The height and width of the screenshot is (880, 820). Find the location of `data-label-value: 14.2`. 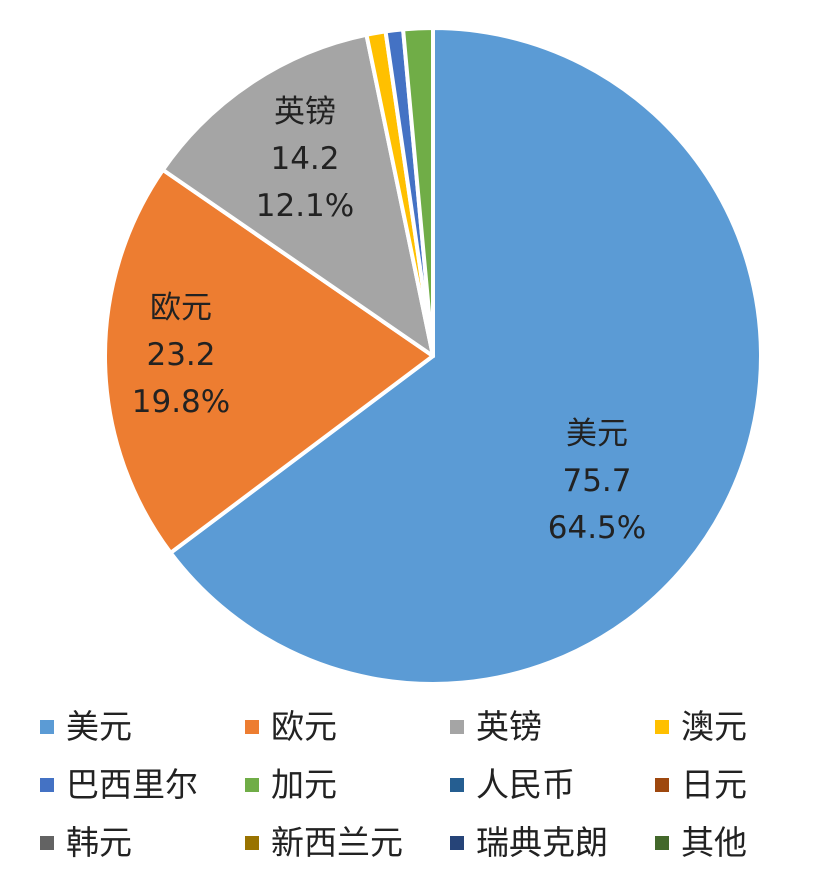

data-label-value: 14.2 is located at coordinates (304, 159).